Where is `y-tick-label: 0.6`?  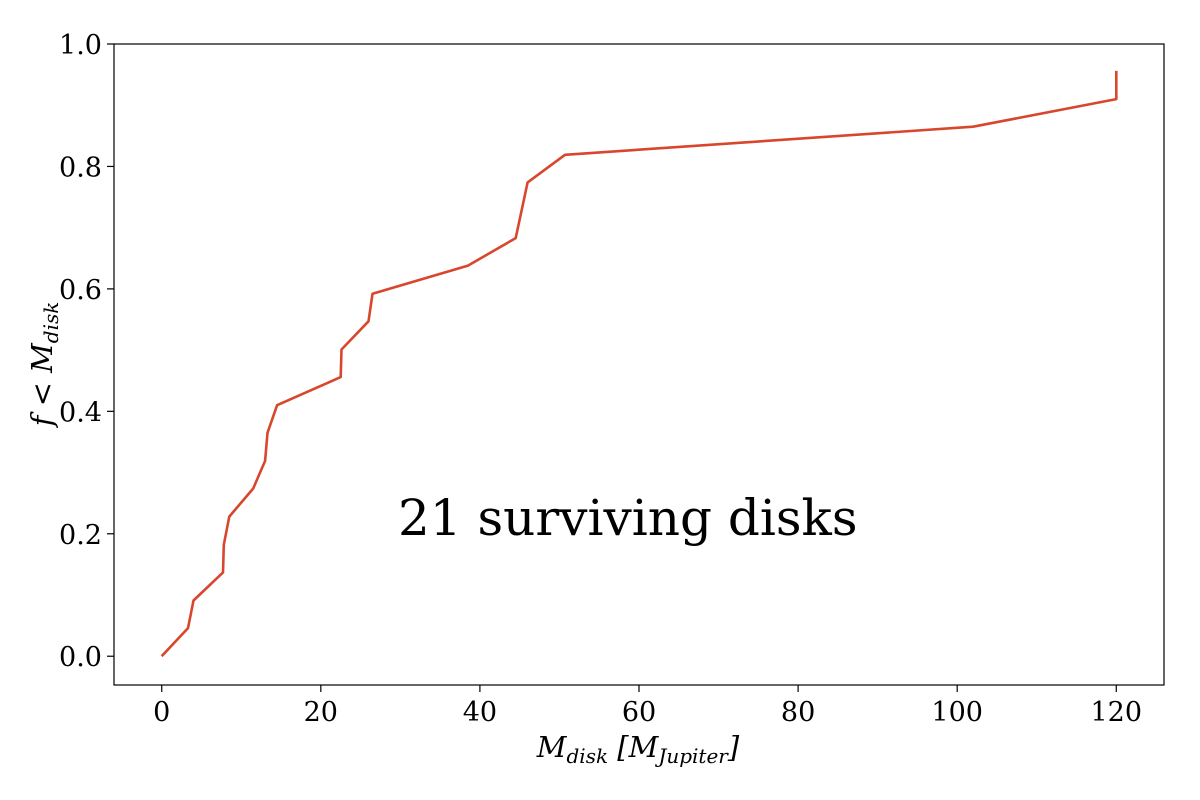
y-tick-label: 0.6 is located at coordinates (80, 290).